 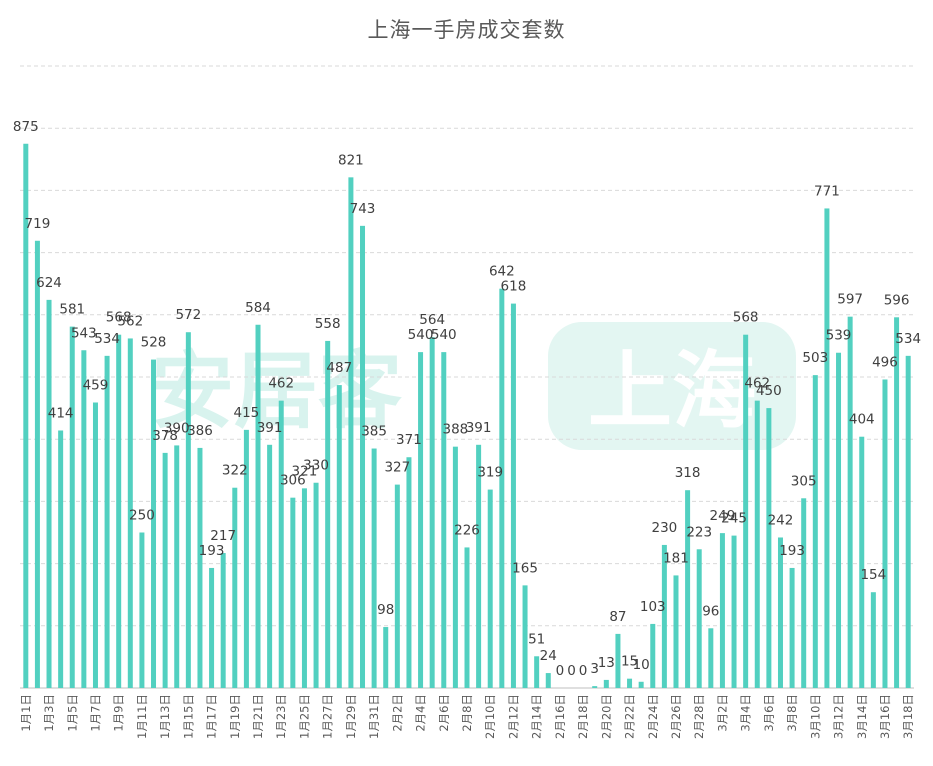 I want to click on data-label: 540, so click(x=444, y=335).